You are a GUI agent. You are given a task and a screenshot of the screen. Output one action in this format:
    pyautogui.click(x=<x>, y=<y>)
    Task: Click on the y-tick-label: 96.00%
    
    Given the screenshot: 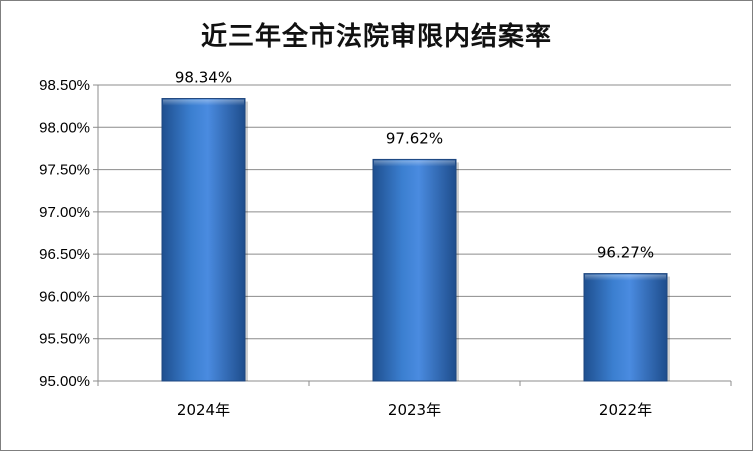 What is the action you would take?
    pyautogui.click(x=64, y=296)
    